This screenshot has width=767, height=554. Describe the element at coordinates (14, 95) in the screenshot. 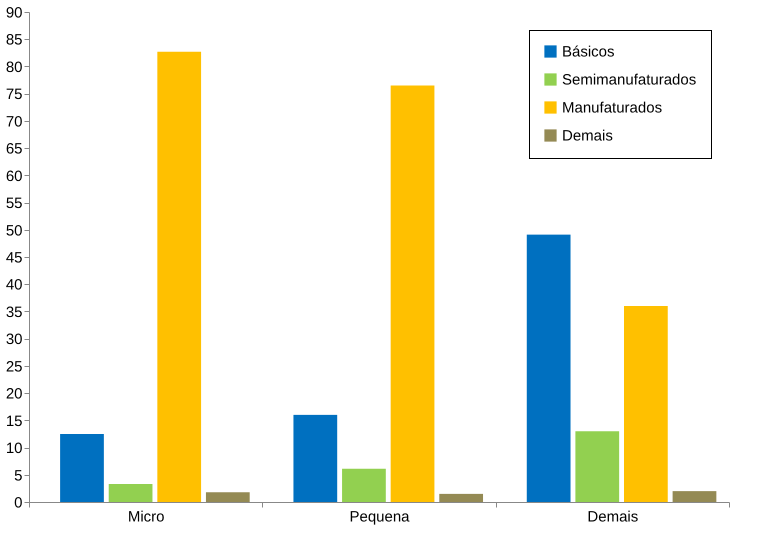

I see `y-tick-label: 75` at that location.